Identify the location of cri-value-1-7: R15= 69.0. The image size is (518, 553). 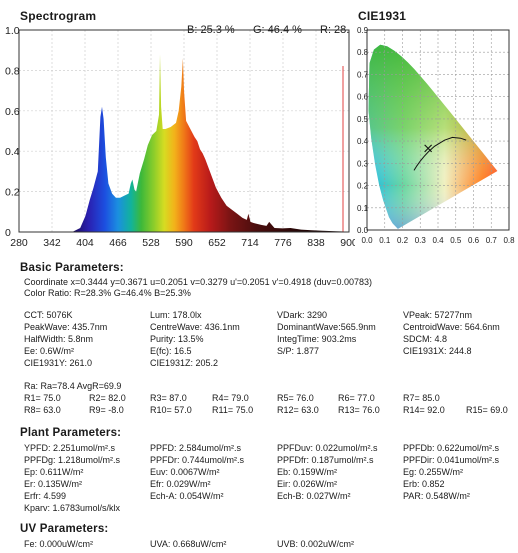
(487, 410).